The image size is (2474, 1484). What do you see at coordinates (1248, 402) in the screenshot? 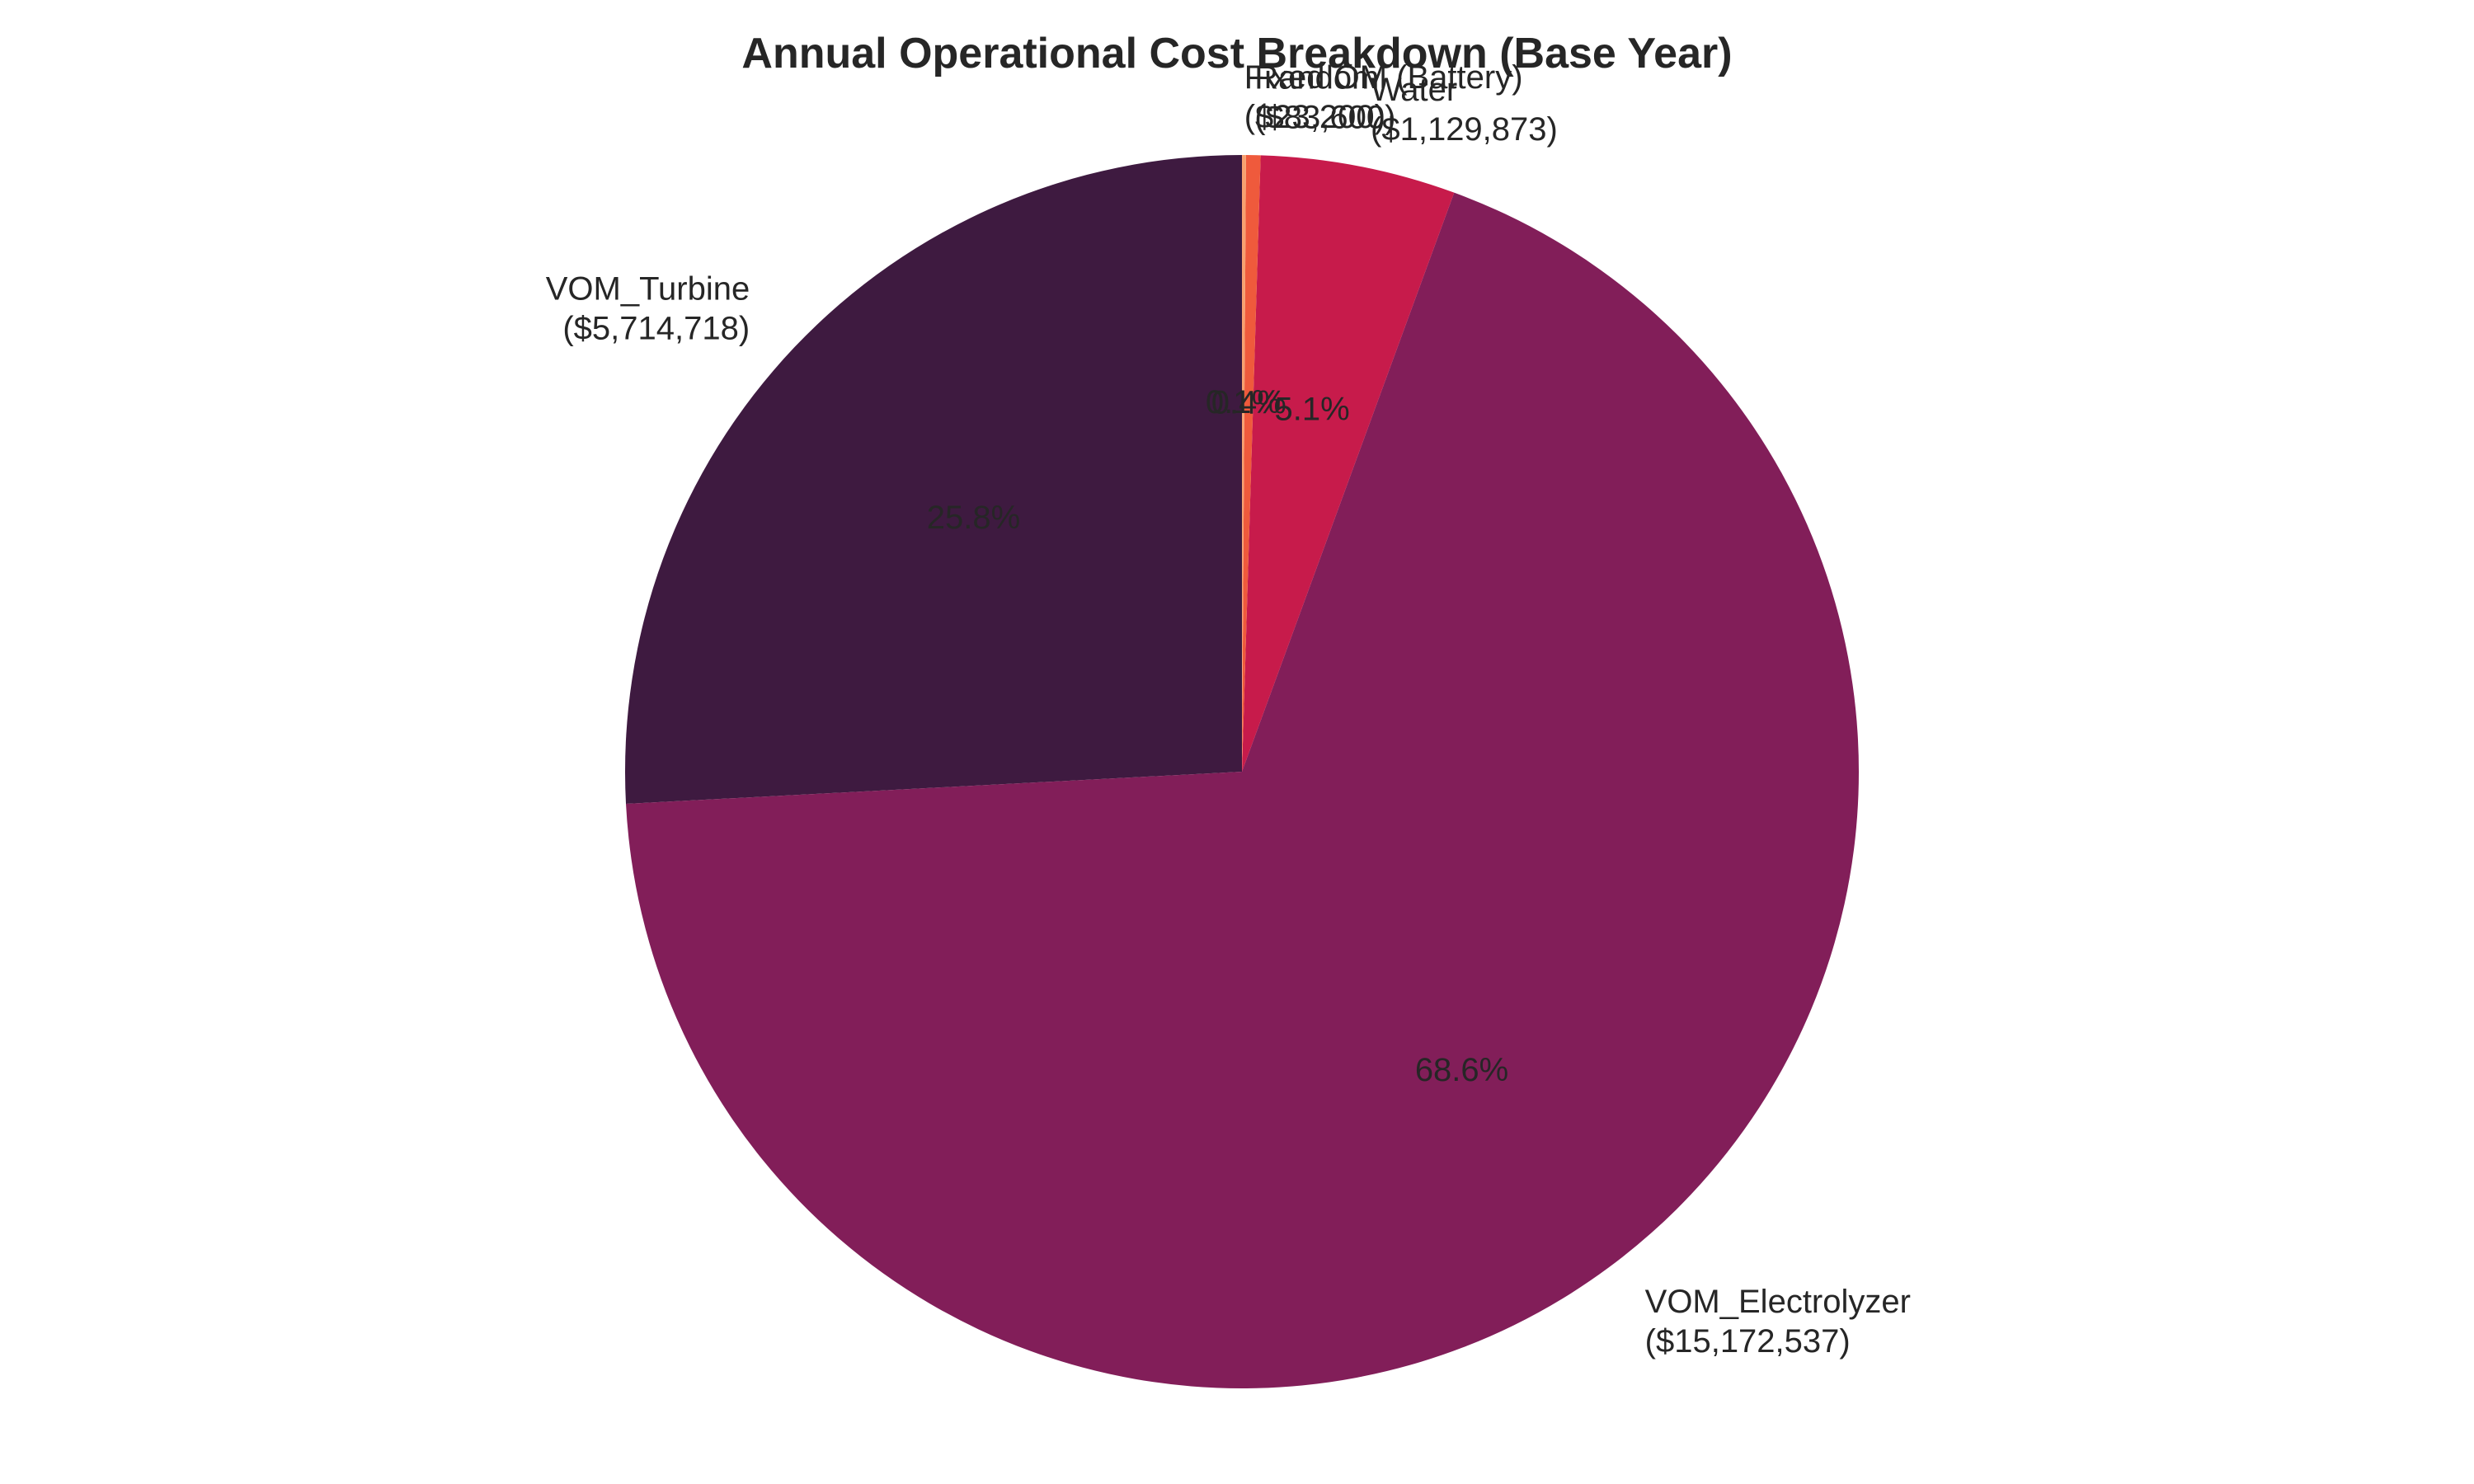
I see `slice-pct-3: 0.4%` at bounding box center [1248, 402].